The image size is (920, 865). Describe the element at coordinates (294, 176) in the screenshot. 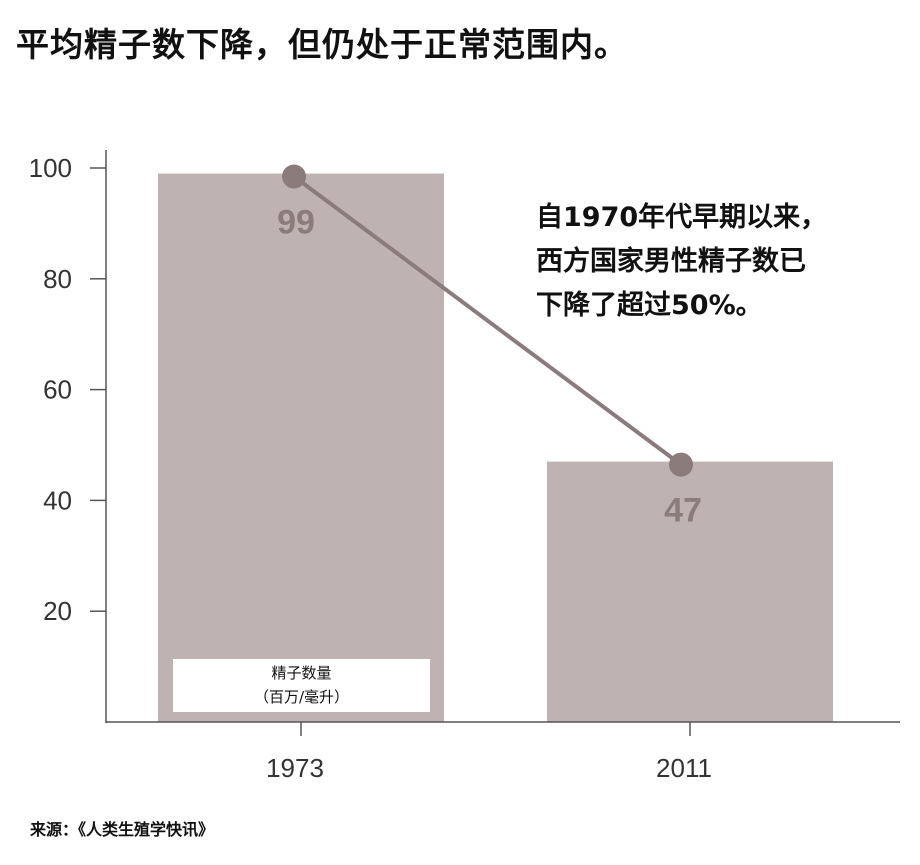

I see `data-point-1973` at that location.